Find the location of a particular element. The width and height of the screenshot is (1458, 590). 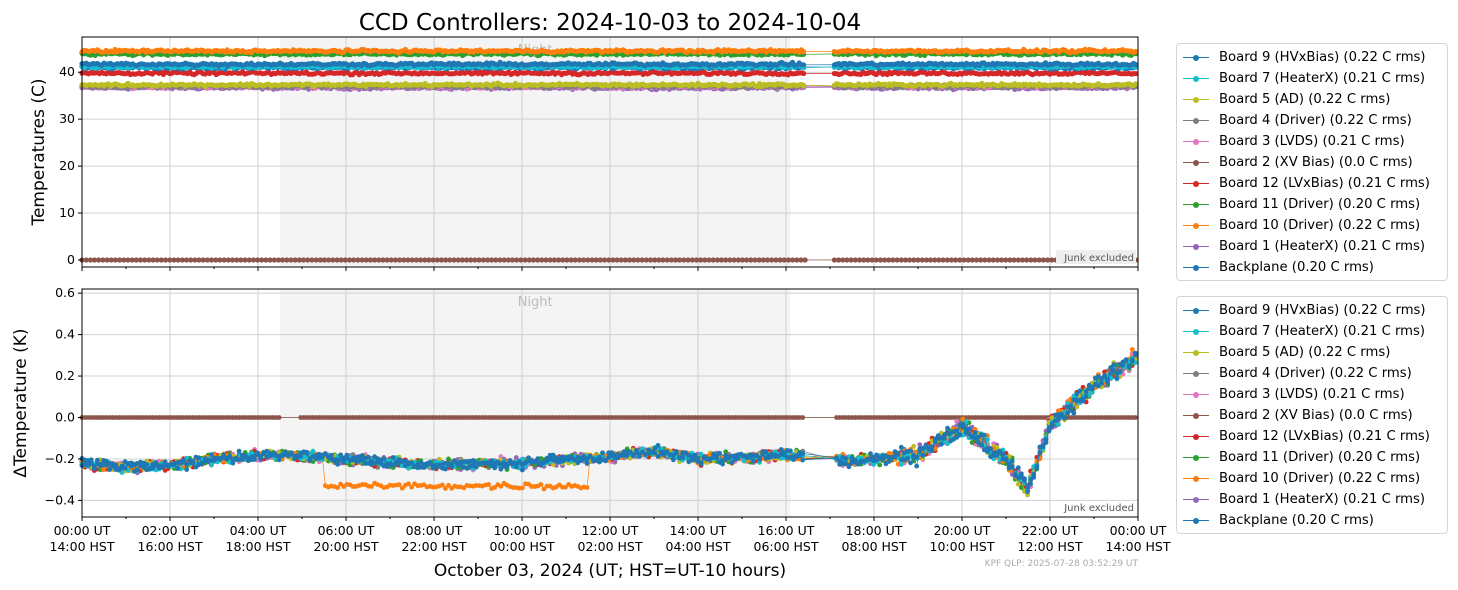

y-tick-label: 0 is located at coordinates (71, 259).